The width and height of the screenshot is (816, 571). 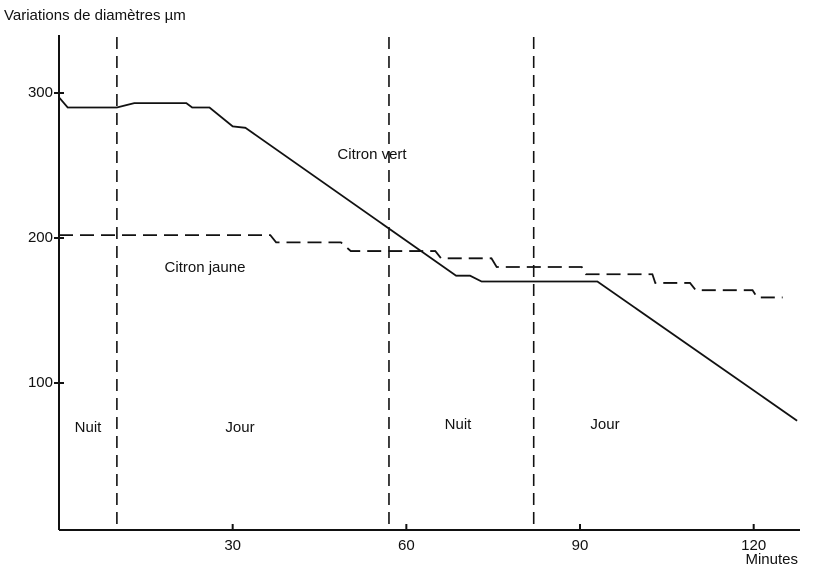 What do you see at coordinates (40, 382) in the screenshot?
I see `y-tick-label: 100` at bounding box center [40, 382].